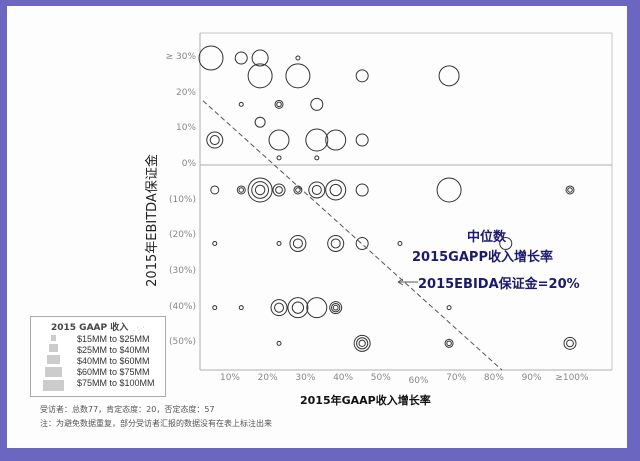  Describe the element at coordinates (188, 164) in the screenshot. I see `y-tick-label: 0%` at that location.